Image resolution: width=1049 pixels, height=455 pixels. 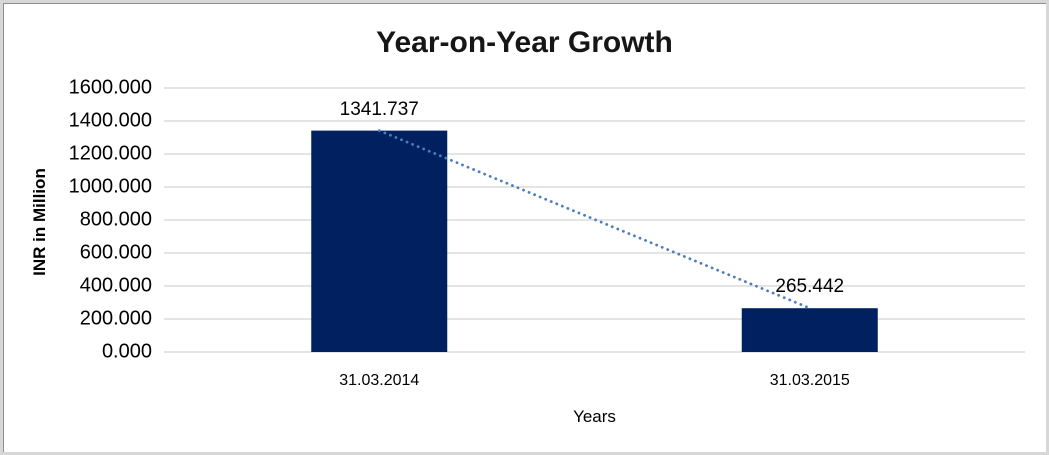 I want to click on y-axis-tick-label: 800.000, so click(x=115, y=219).